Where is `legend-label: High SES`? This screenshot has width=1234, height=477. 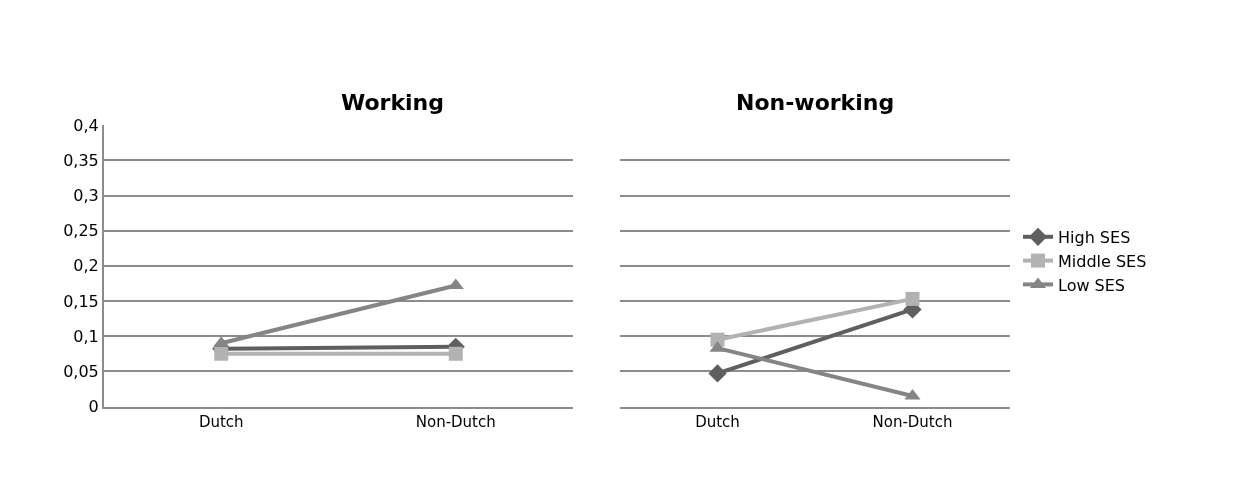
legend-label: High SES is located at coordinates (1094, 238).